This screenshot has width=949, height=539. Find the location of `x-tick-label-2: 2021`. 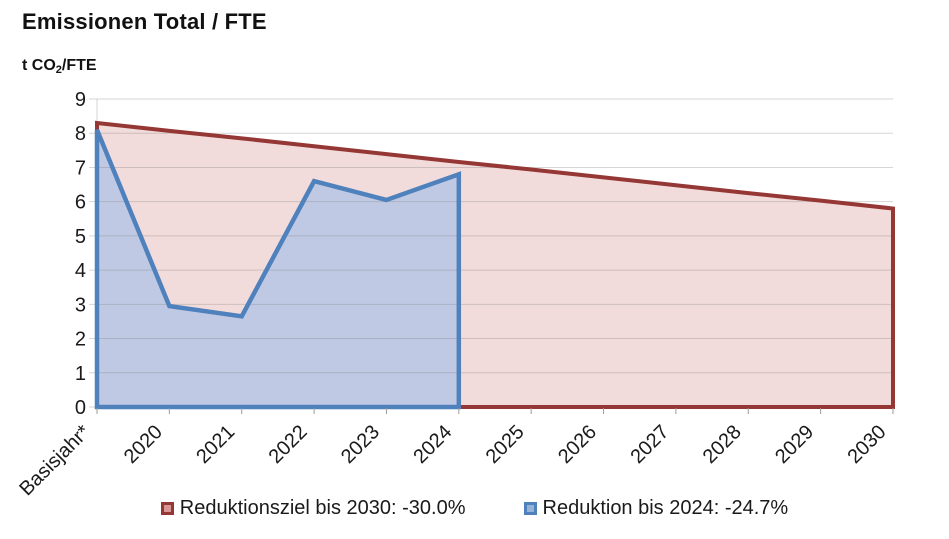

x-tick-label-2: 2021 is located at coordinates (215, 444).